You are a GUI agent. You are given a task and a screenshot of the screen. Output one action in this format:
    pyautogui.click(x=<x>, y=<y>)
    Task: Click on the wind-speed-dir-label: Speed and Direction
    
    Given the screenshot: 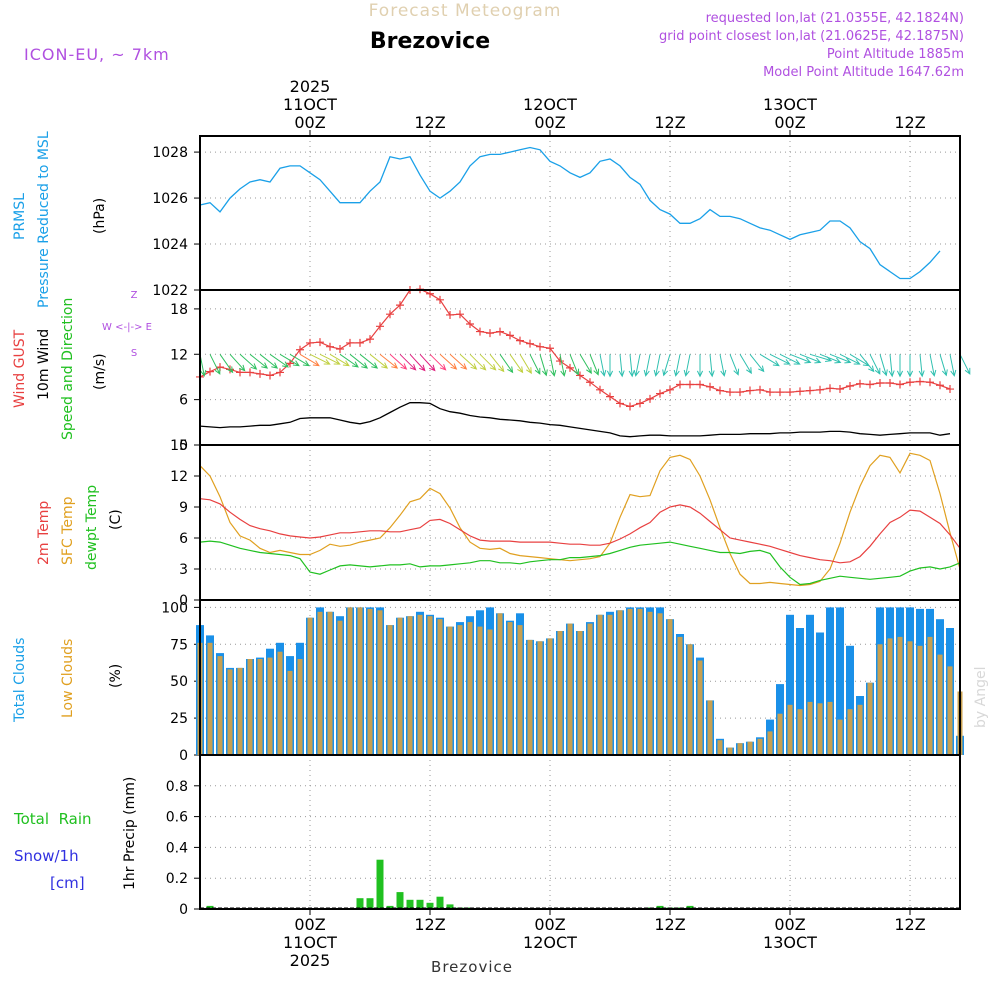 What is the action you would take?
    pyautogui.click(x=68, y=369)
    